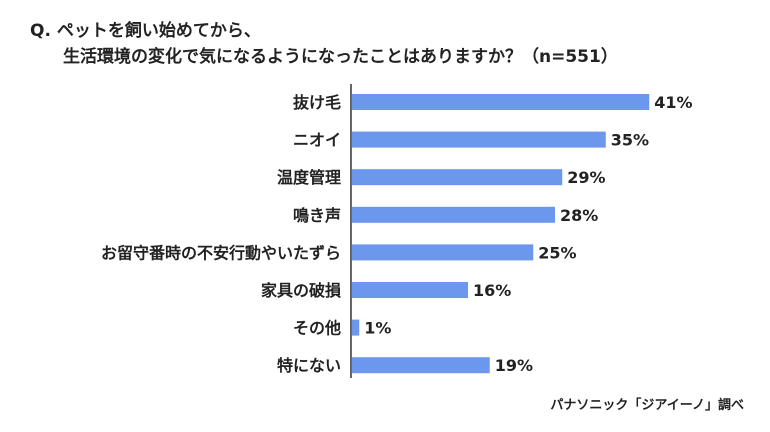  What do you see at coordinates (377, 328) in the screenshot?
I see `value-label: 1%` at bounding box center [377, 328].